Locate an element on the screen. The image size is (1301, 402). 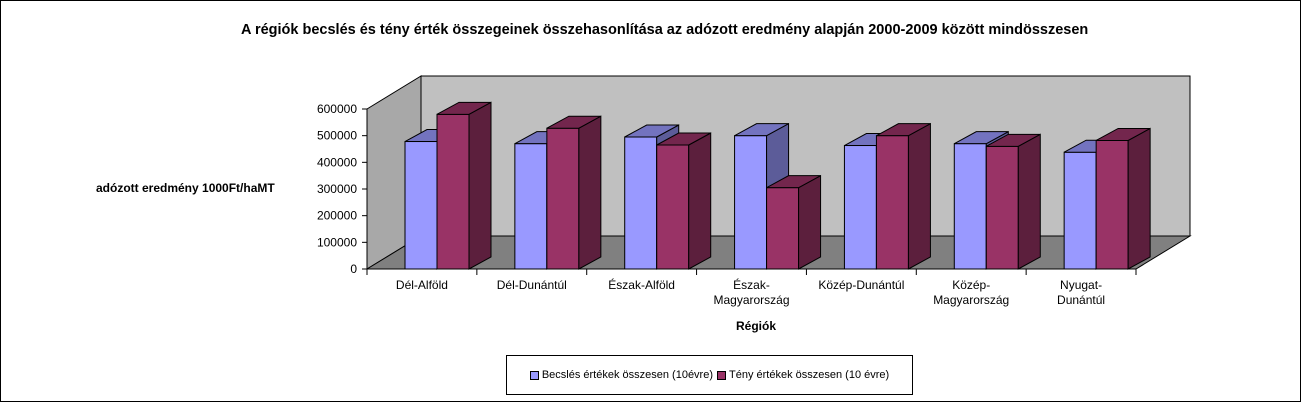
x-tick-label: Dél-Dunántúl is located at coordinates (532, 285).